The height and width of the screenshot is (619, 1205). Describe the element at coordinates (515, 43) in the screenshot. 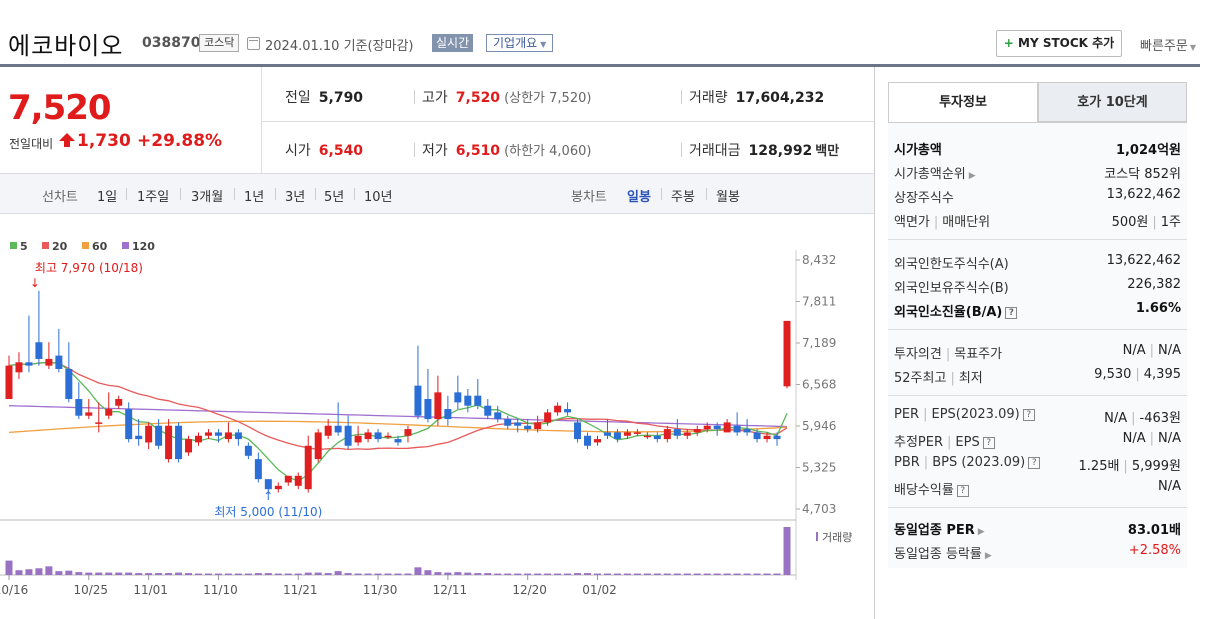

I see `corp-info-label: 기업개요` at that location.